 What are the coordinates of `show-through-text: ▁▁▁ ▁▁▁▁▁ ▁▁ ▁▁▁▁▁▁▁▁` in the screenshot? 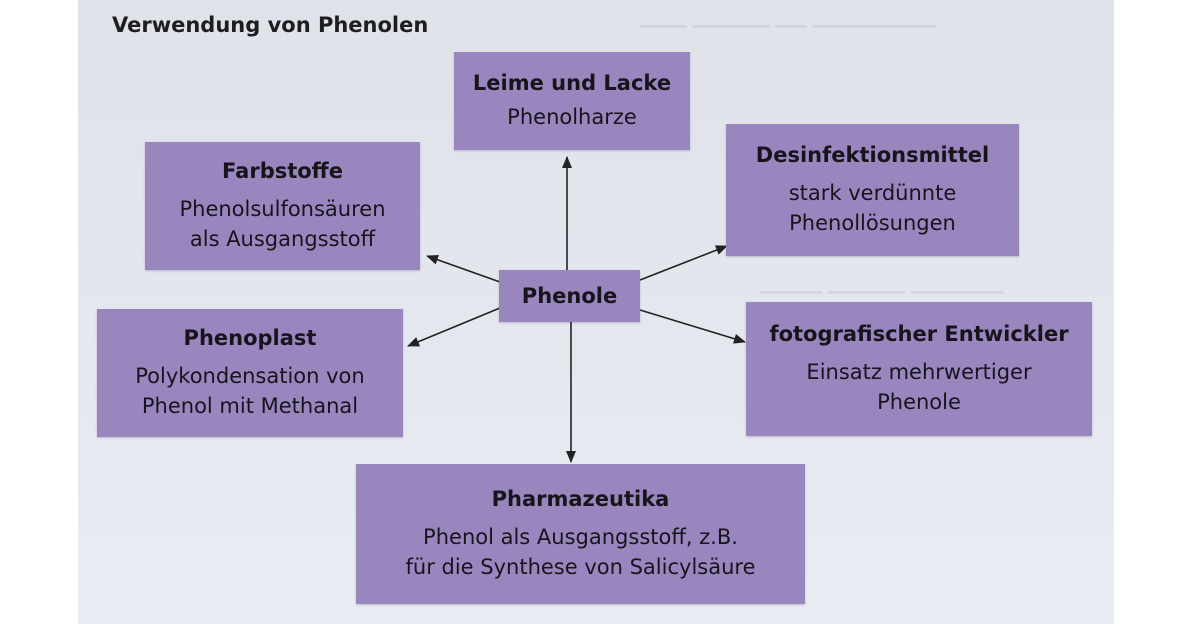 It's located at (788, 16).